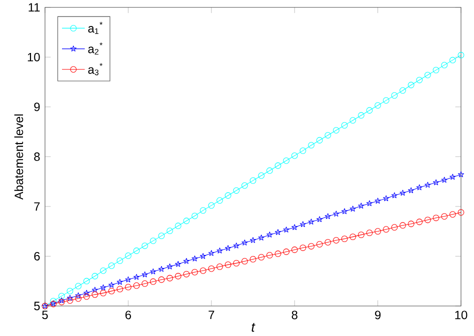 Image resolution: width=474 pixels, height=336 pixels. What do you see at coordinates (19, 157) in the screenshot?
I see `y-axis-title: Abatement level` at bounding box center [19, 157].